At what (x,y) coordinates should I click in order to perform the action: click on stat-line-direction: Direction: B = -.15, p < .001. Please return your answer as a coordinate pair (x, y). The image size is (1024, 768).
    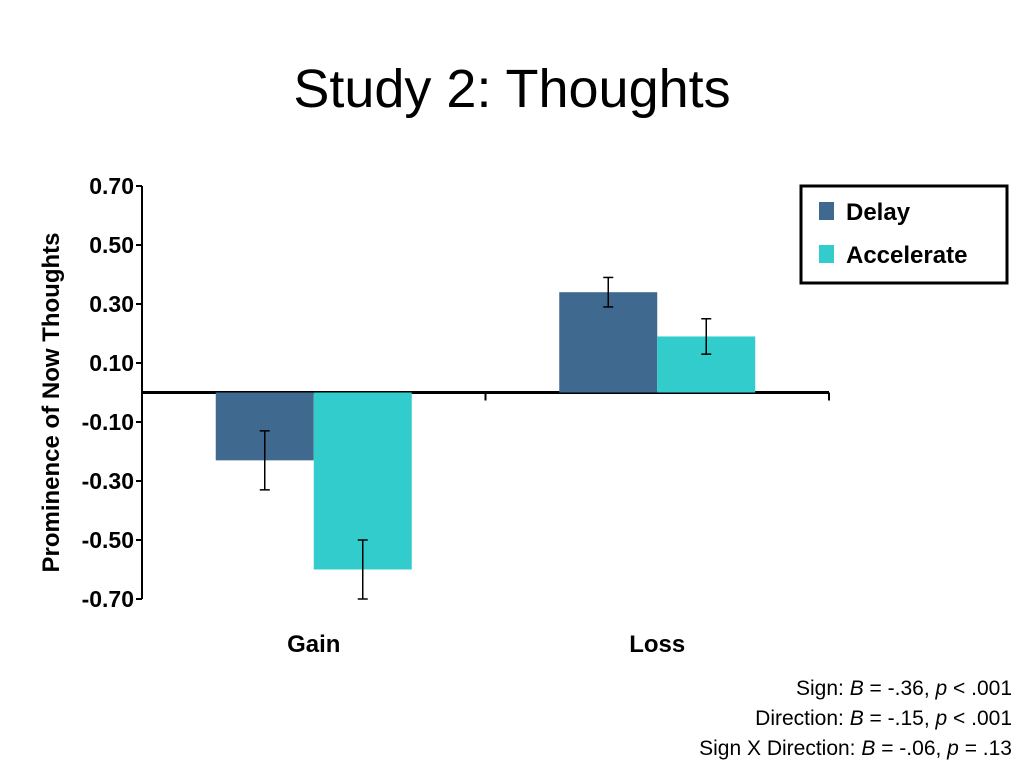
    Looking at the image, I should click on (883, 718).